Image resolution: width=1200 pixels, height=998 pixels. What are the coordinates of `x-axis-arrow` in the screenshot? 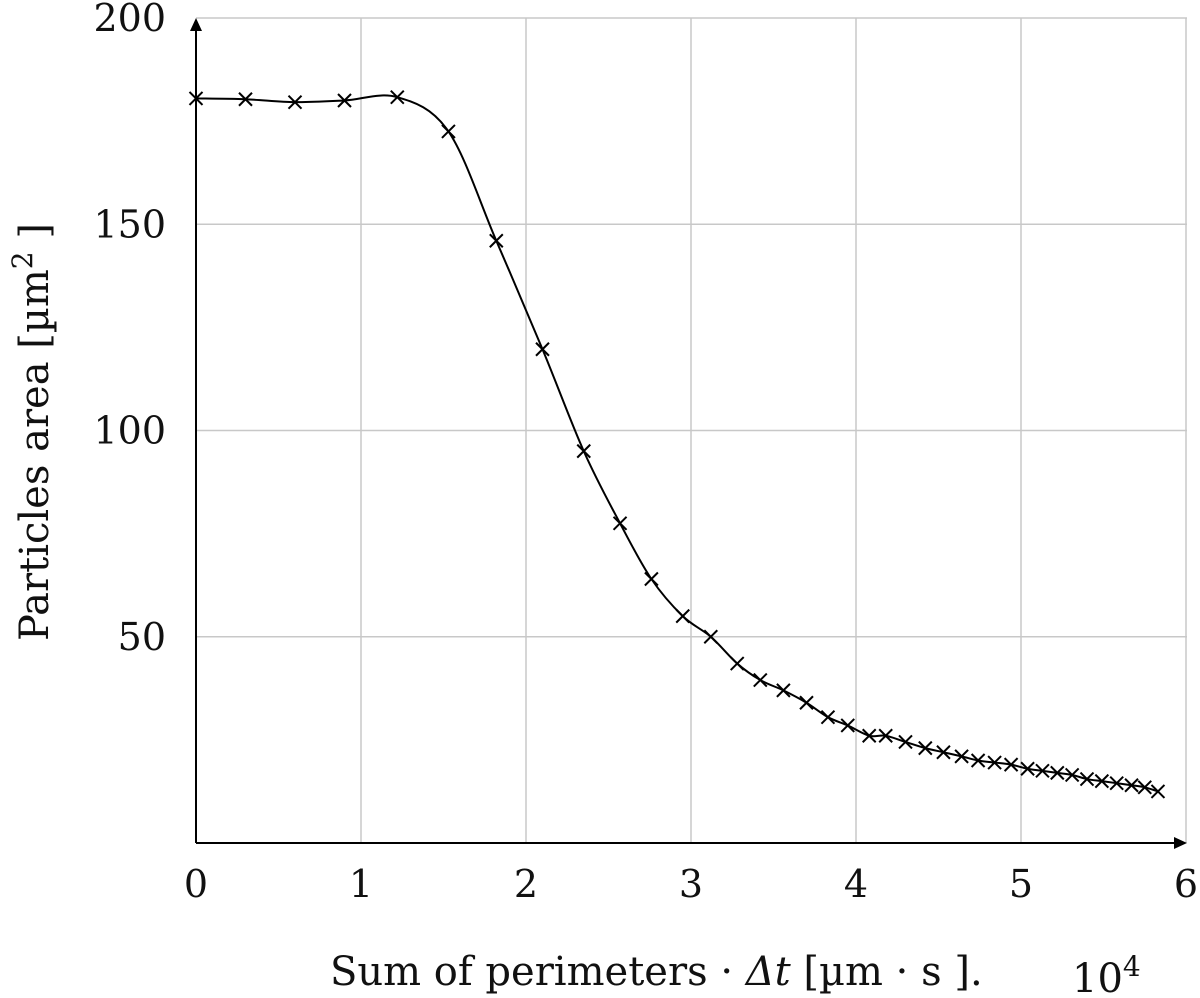 It's located at (1180, 843).